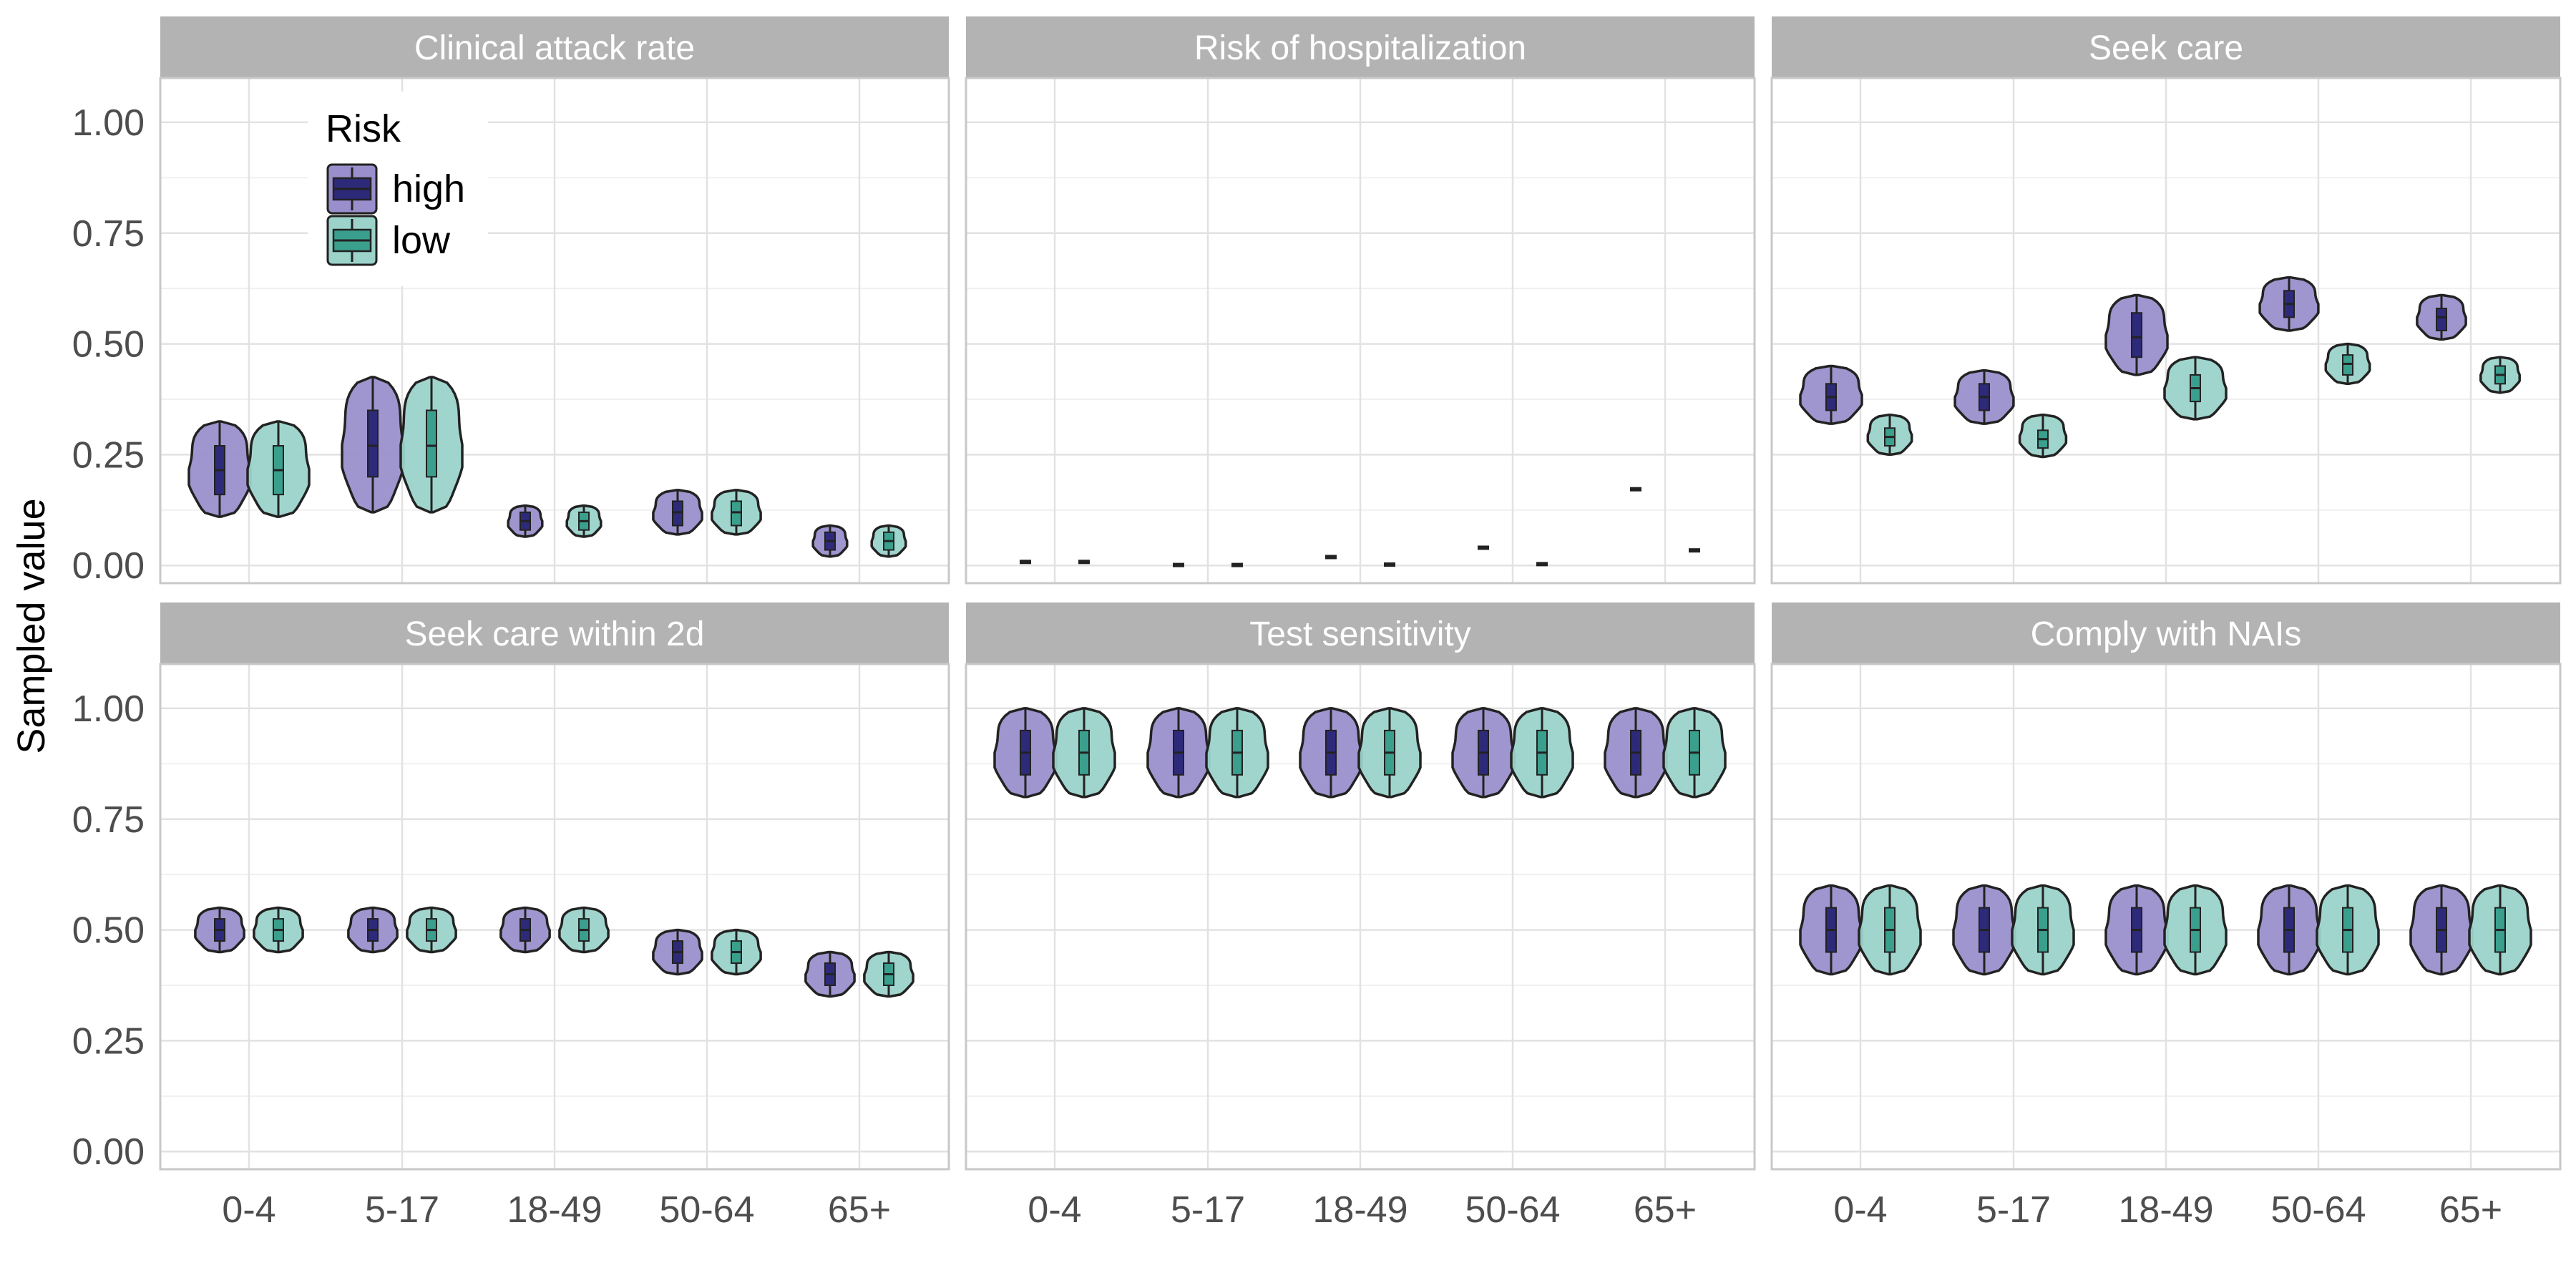 Image resolution: width=2576 pixels, height=1288 pixels. I want to click on violin-high-18-49-box, so click(2136, 335).